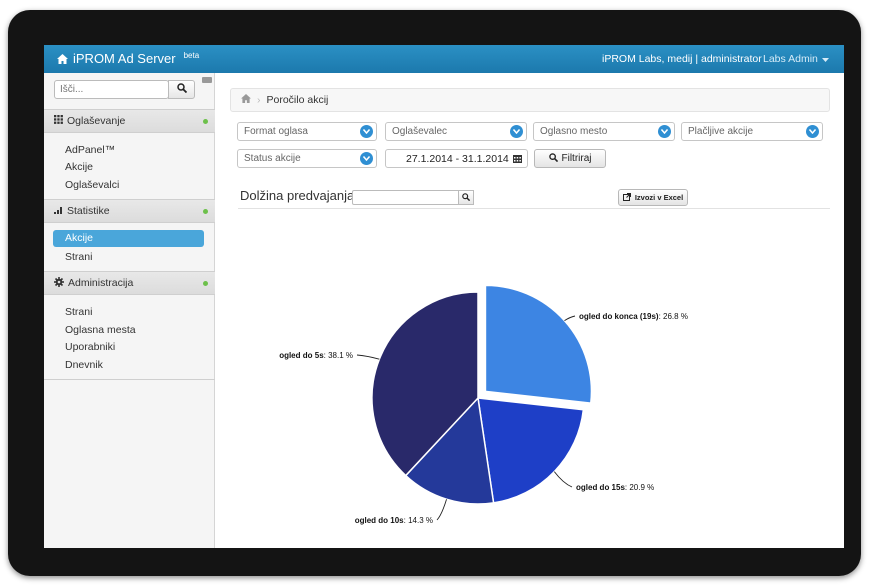 This screenshot has width=873, height=588. What do you see at coordinates (79, 312) in the screenshot?
I see `sidebar-item-admin-strani: Strani` at bounding box center [79, 312].